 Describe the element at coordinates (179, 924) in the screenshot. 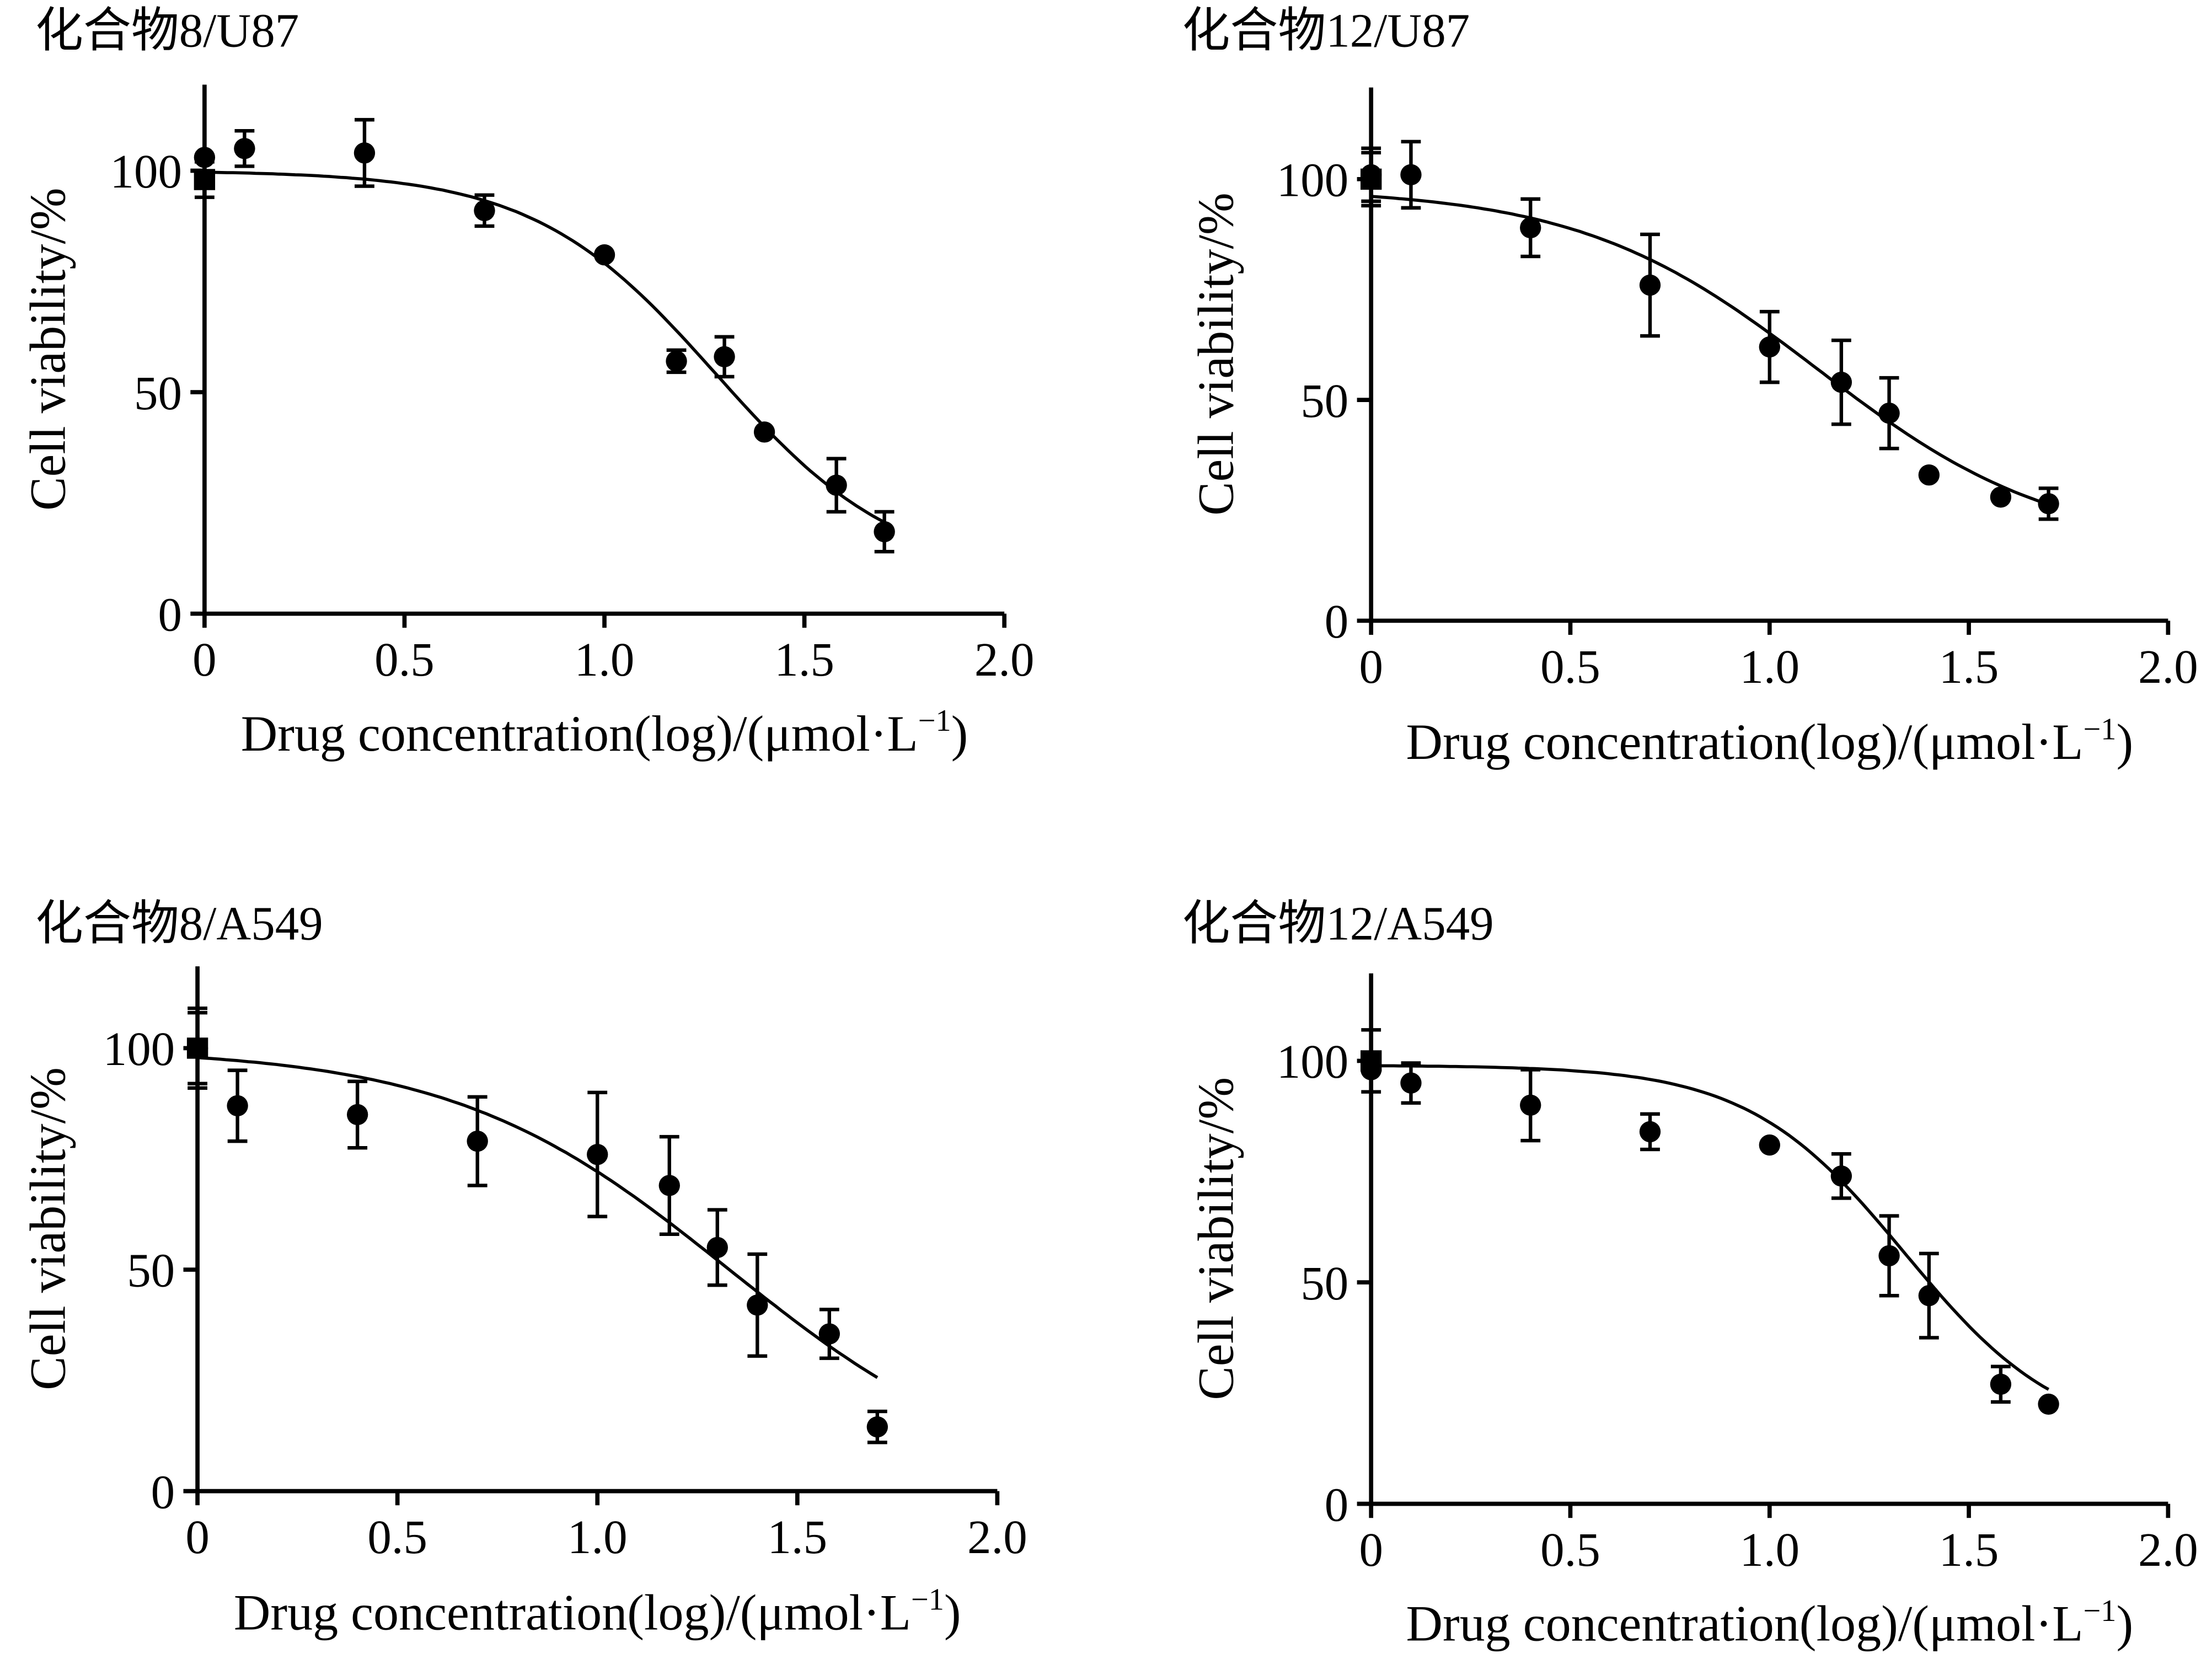

I see `panel-title: 化合物8/A549` at that location.